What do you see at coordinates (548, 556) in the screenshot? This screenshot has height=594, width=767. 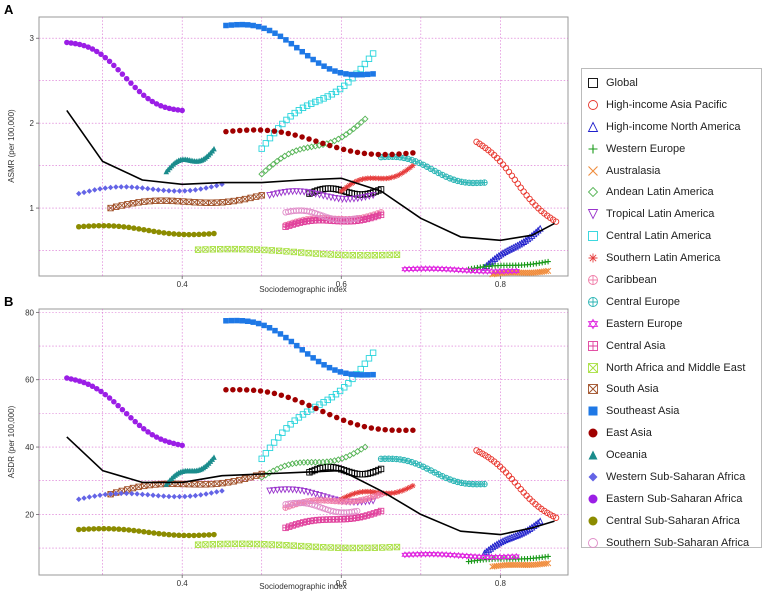 I see `data-point-western-europe` at bounding box center [548, 556].